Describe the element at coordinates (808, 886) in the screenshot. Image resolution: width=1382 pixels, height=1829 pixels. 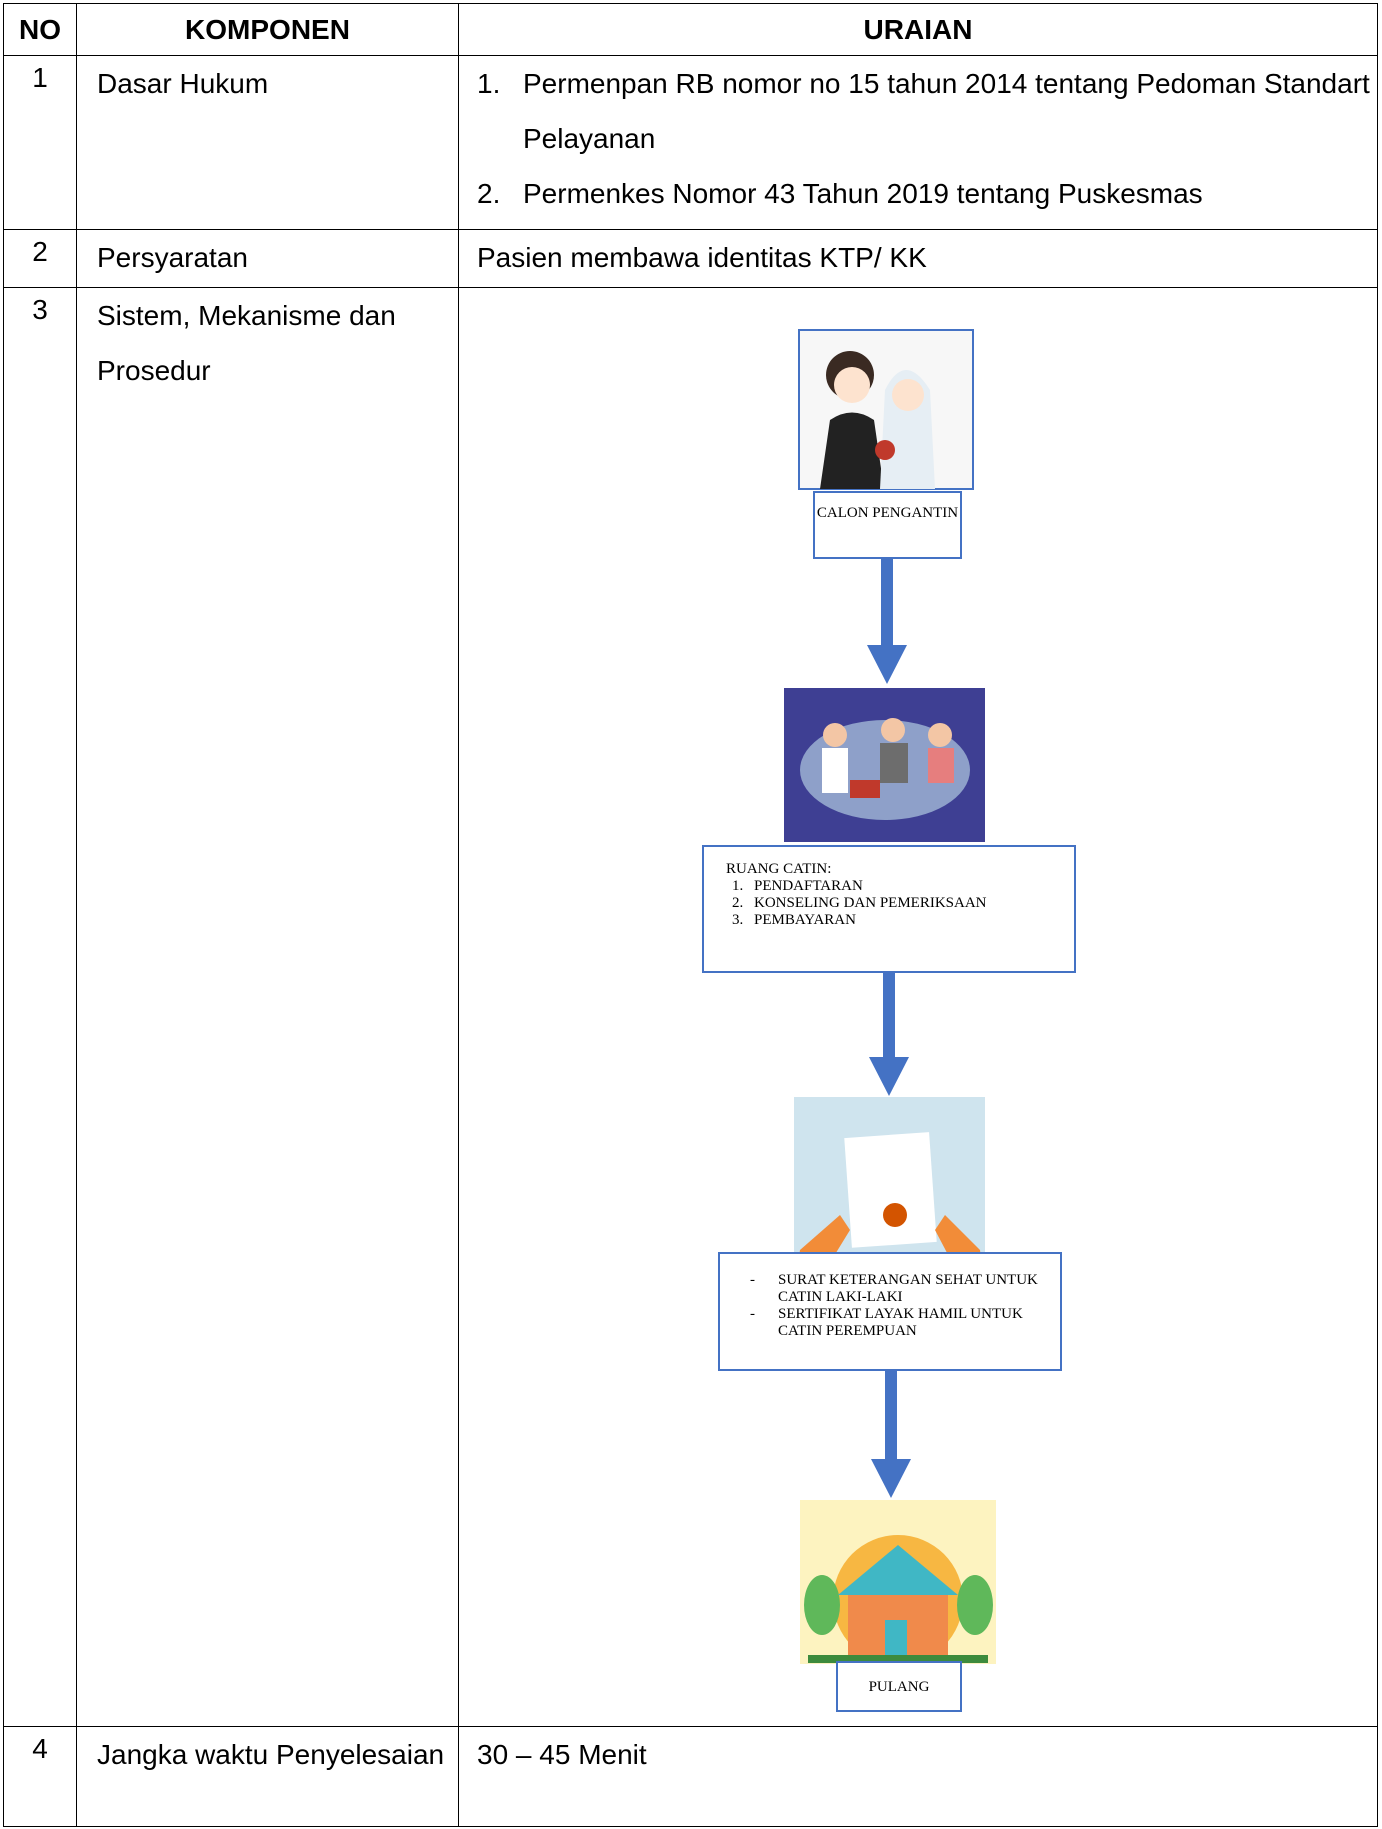
I see `flow-text: PENDAFTARAN` at that location.